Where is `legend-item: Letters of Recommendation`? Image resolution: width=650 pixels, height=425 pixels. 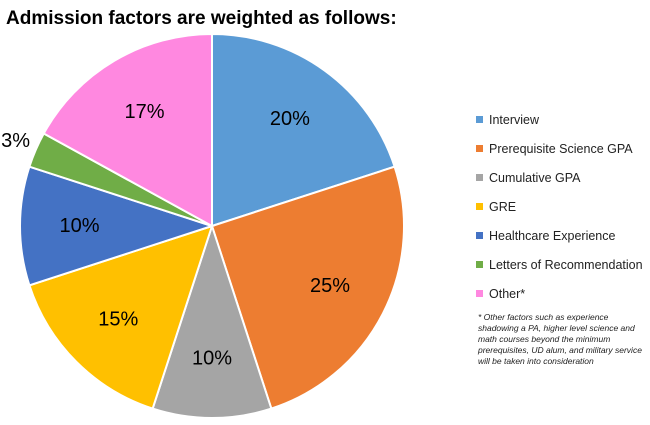
legend-item: Letters of Recommendation is located at coordinates (562, 264).